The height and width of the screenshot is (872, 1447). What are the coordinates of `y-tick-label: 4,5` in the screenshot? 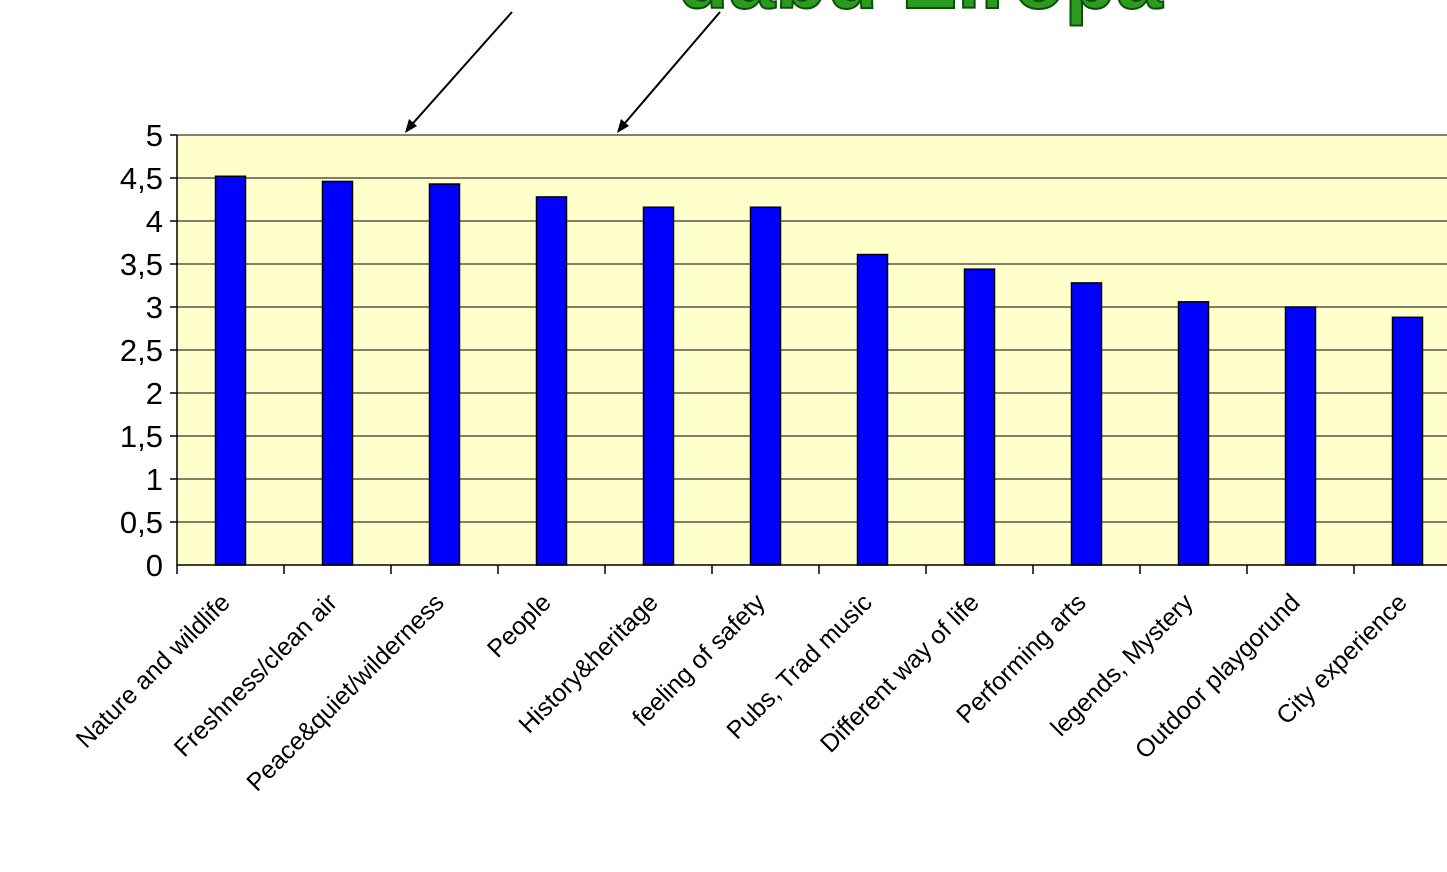 It's located at (141, 178).